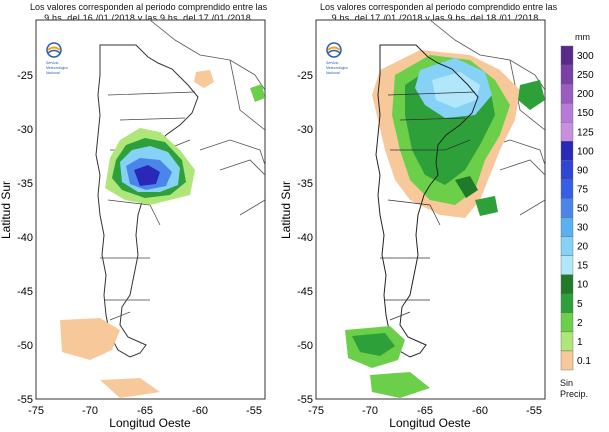 Image resolution: width=609 pixels, height=432 pixels. What do you see at coordinates (534, 411) in the screenshot?
I see `panel-2-xtick-55: -55` at bounding box center [534, 411].